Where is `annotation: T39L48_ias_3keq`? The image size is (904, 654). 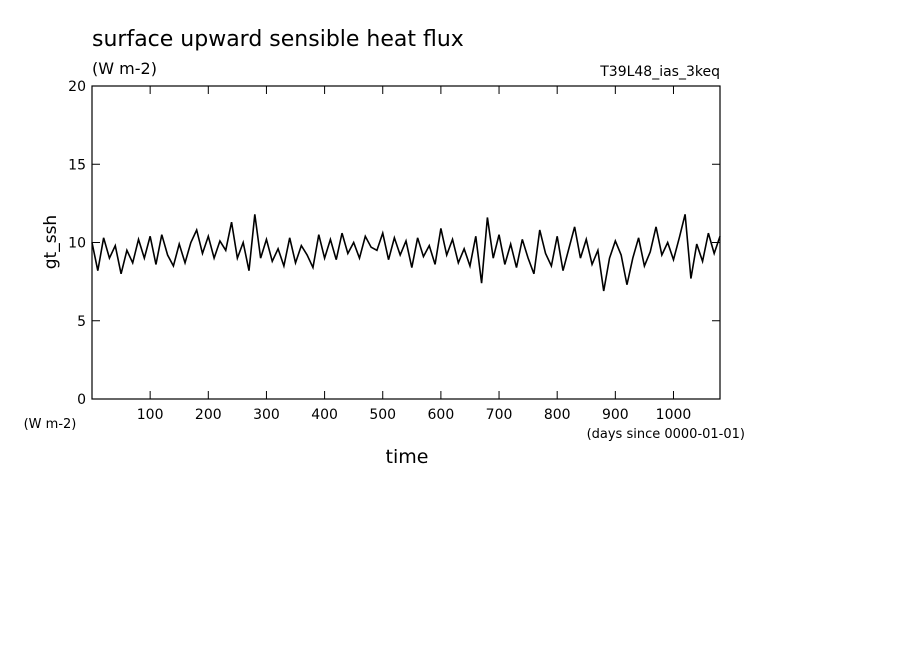 annotation: T39L48_ias_3keq is located at coordinates (659, 72).